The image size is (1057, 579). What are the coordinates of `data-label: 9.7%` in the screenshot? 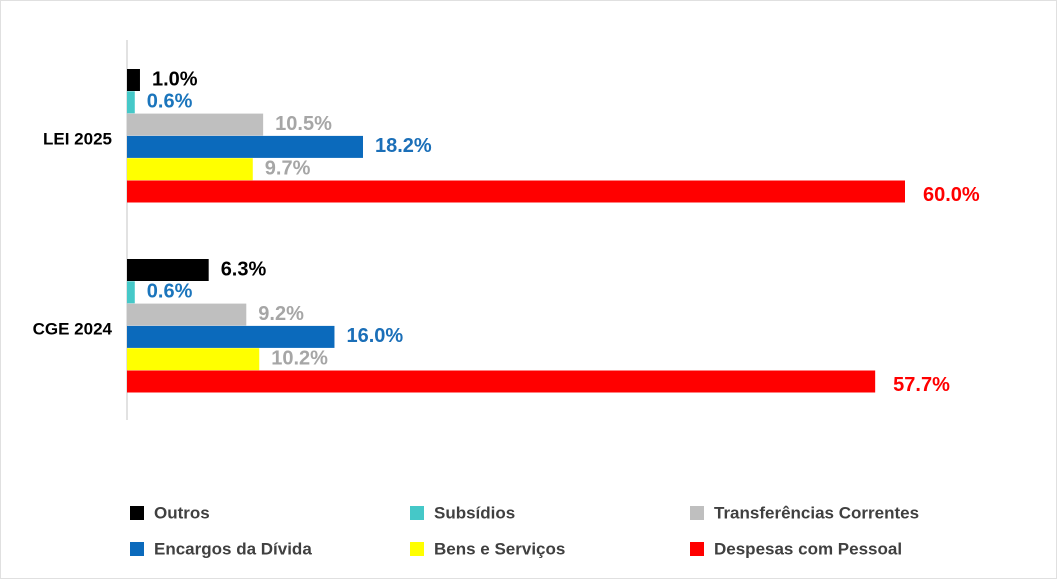 It's located at (288, 168).